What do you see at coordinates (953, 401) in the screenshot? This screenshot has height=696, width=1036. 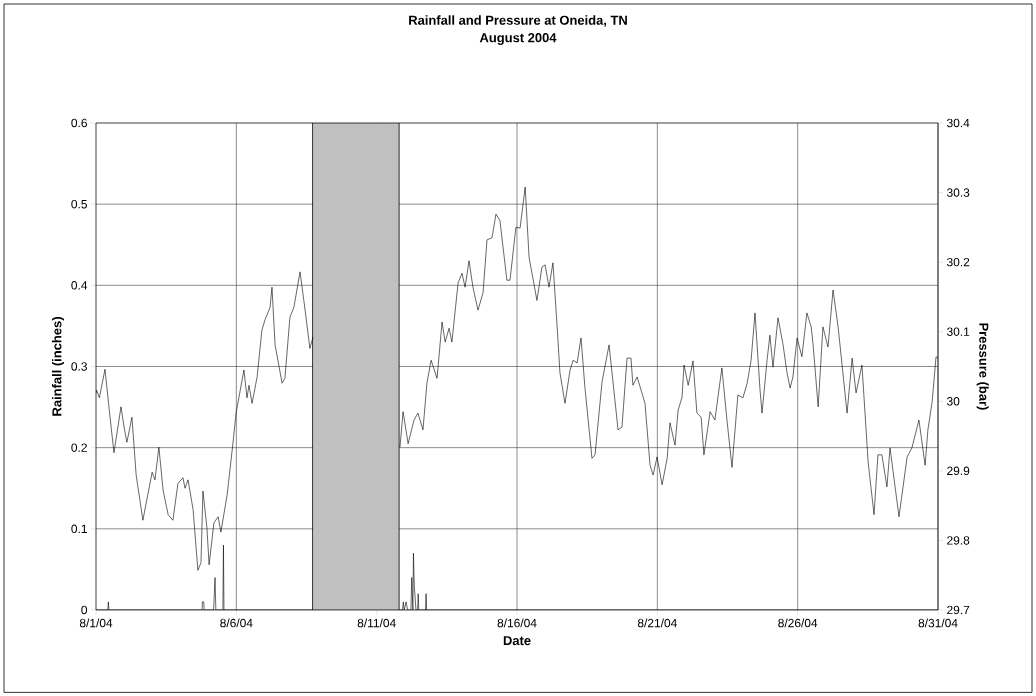 I see `y2-tick-label: 30` at bounding box center [953, 401].